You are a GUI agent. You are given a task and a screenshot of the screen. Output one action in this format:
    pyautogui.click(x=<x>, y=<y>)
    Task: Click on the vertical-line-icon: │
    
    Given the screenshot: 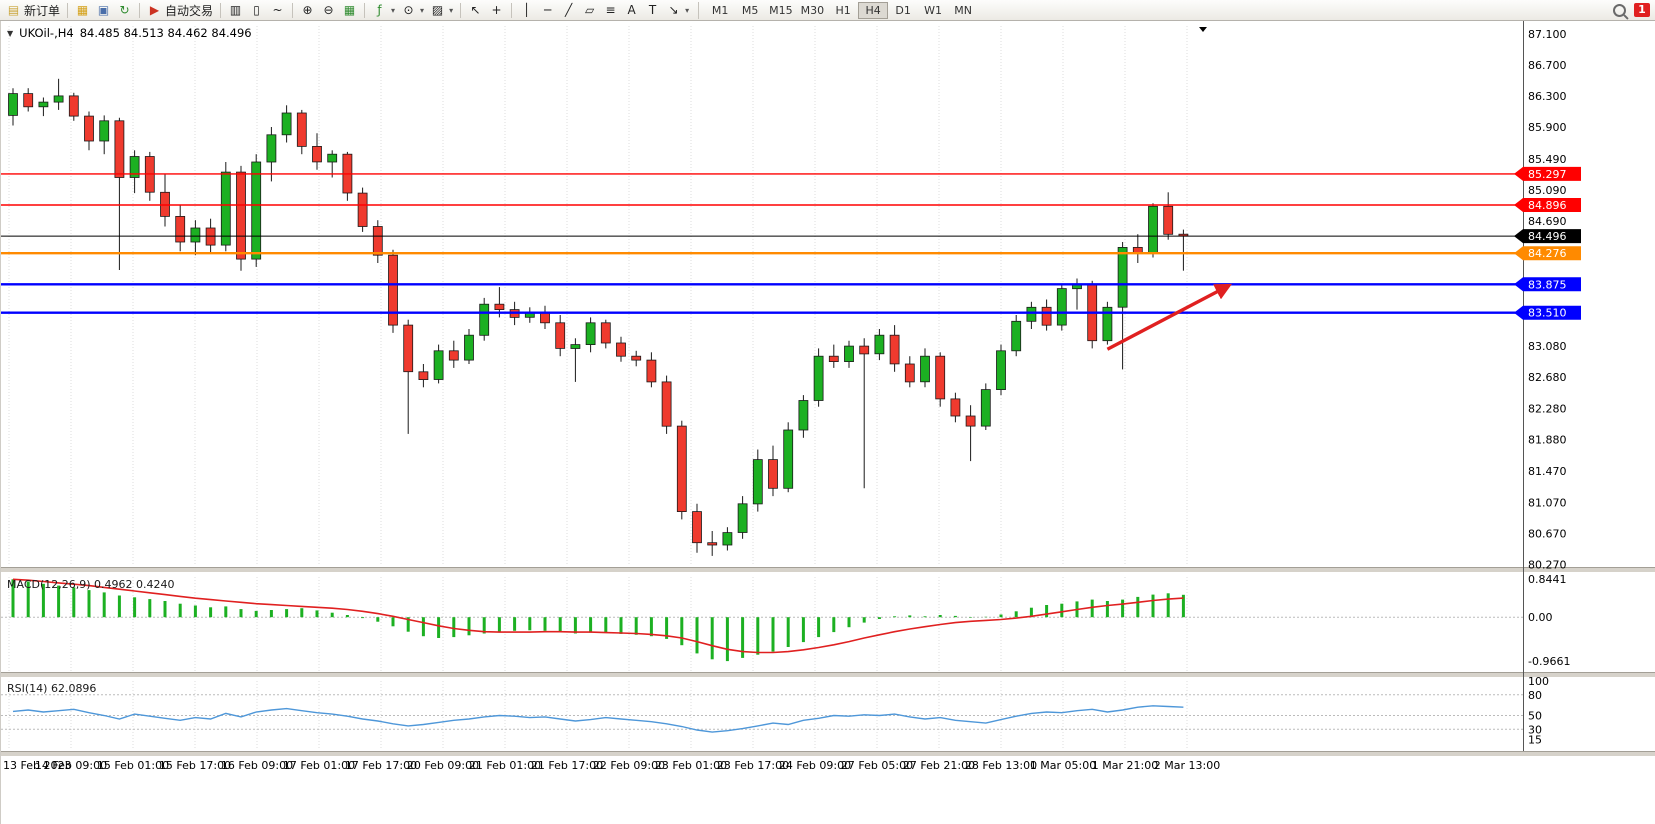 What is the action you would take?
    pyautogui.click(x=526, y=10)
    